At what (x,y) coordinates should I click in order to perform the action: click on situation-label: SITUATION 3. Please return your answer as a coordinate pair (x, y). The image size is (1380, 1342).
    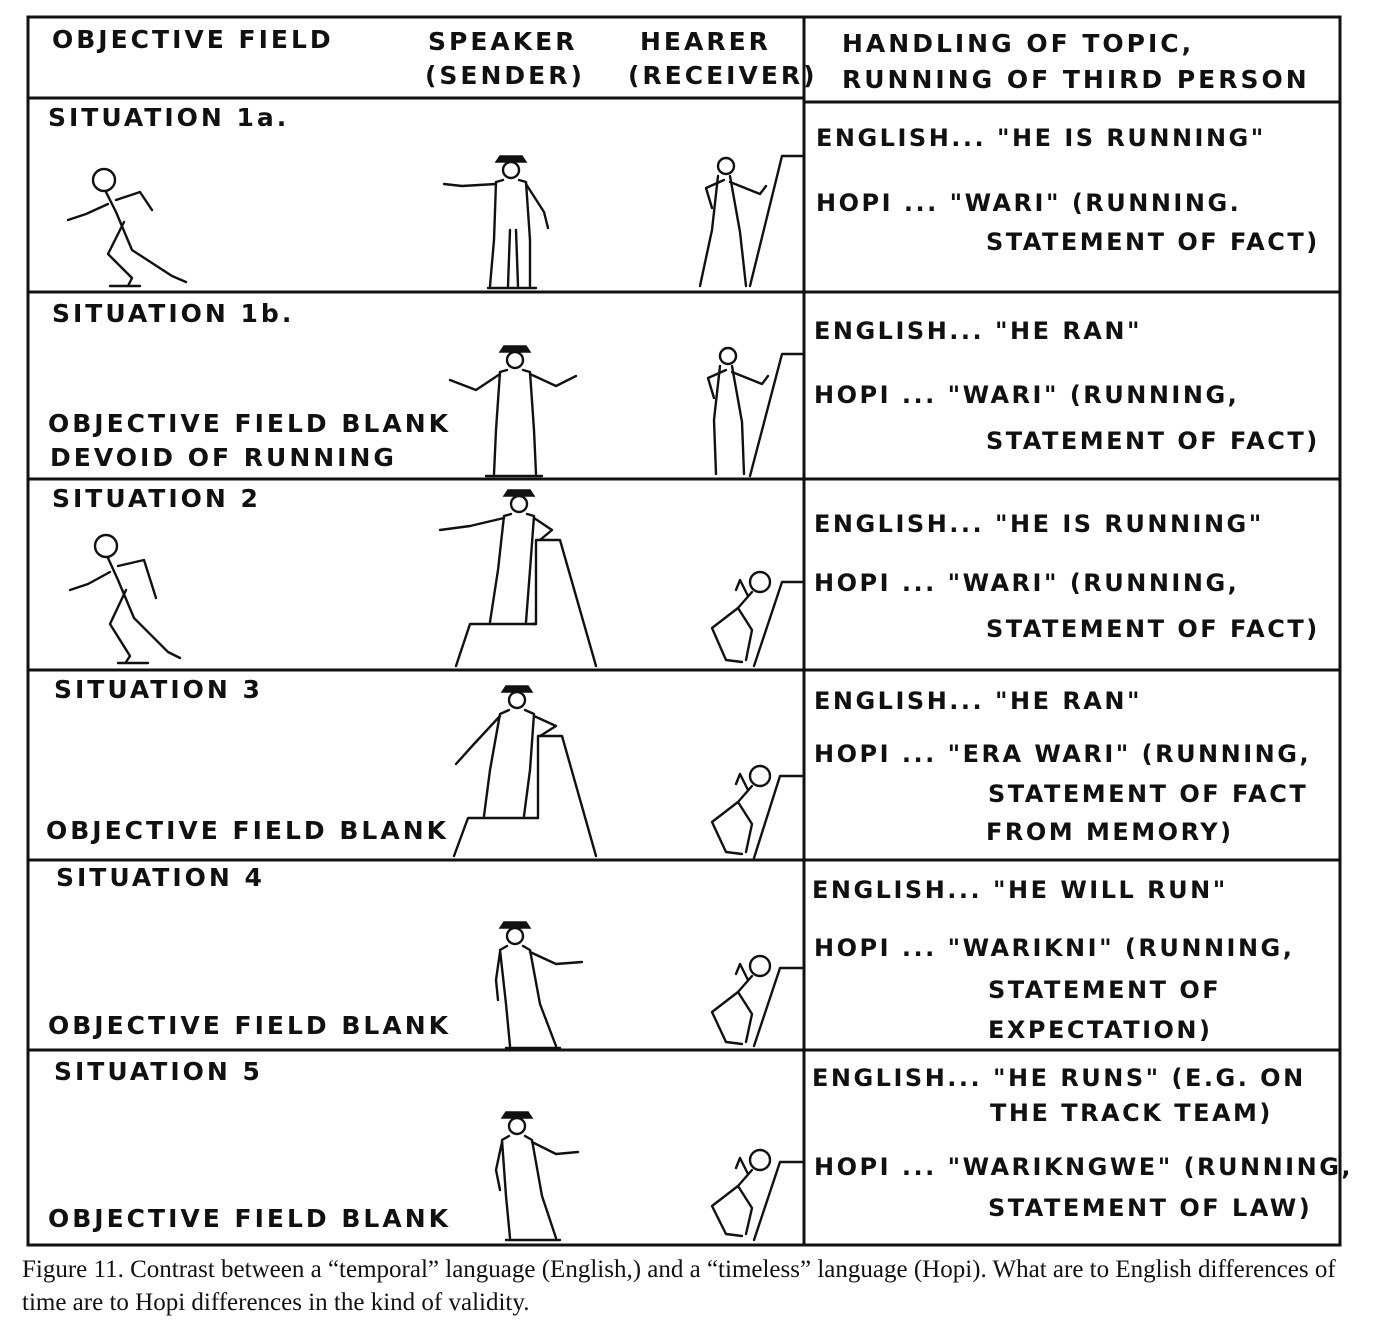
    Looking at the image, I should click on (158, 689).